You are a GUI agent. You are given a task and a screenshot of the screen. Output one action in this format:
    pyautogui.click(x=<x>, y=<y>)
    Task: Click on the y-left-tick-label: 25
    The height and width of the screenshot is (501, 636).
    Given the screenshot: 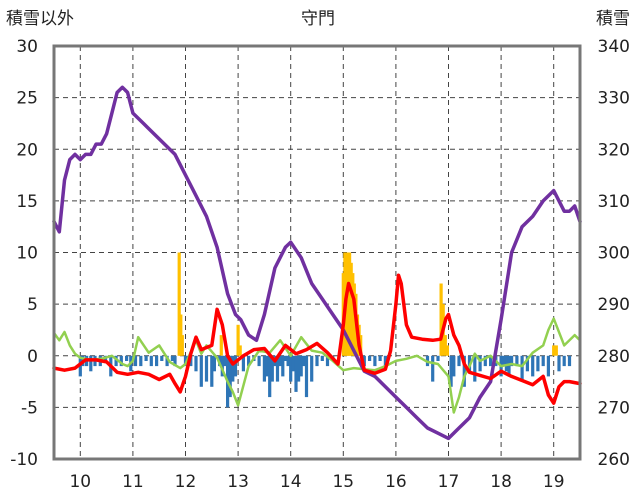 What is the action you would take?
    pyautogui.click(x=27, y=99)
    